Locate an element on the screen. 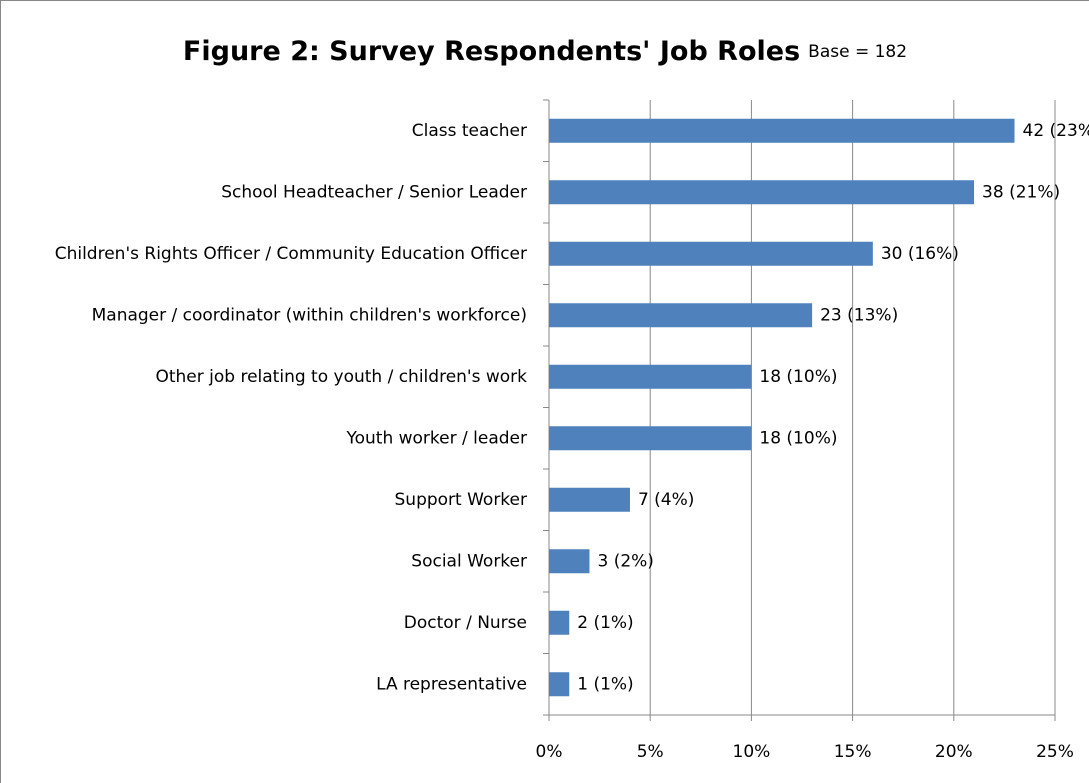  x-tick-label: 20% is located at coordinates (954, 752).